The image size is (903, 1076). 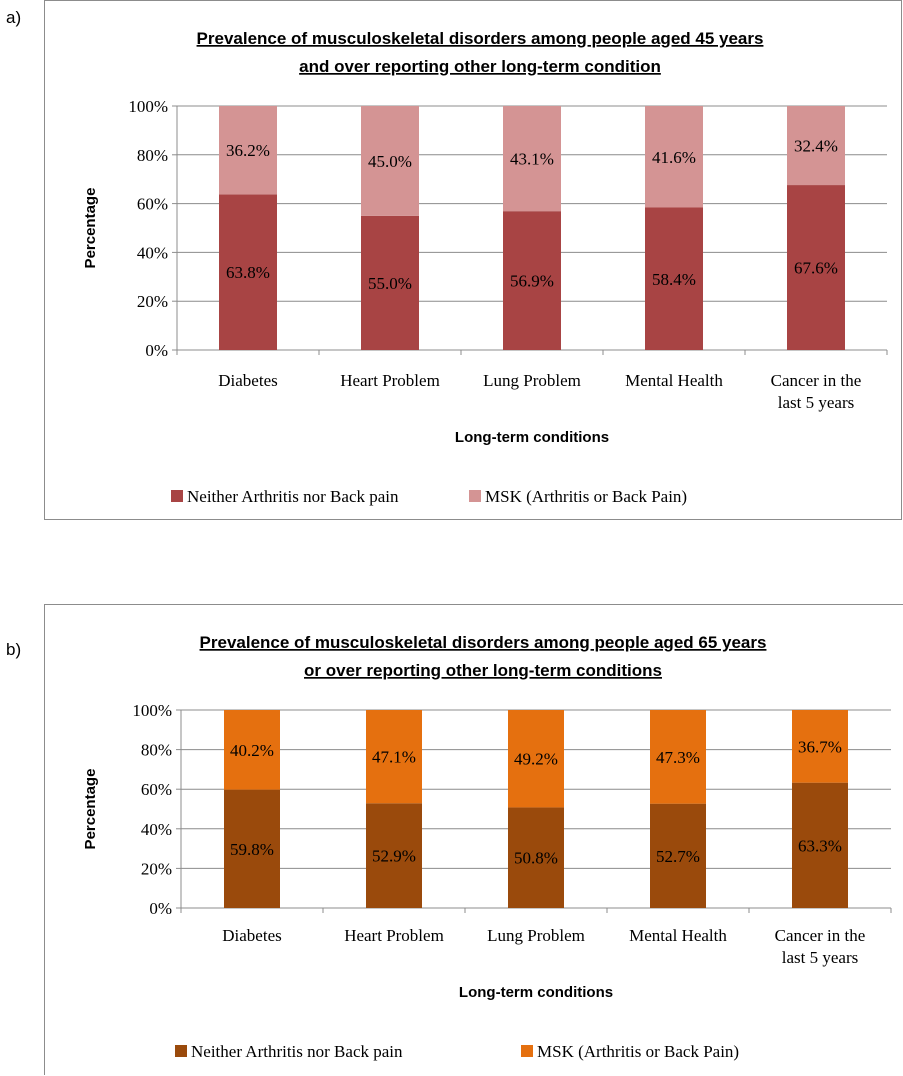 I want to click on panel-label-b: b), so click(x=14, y=649).